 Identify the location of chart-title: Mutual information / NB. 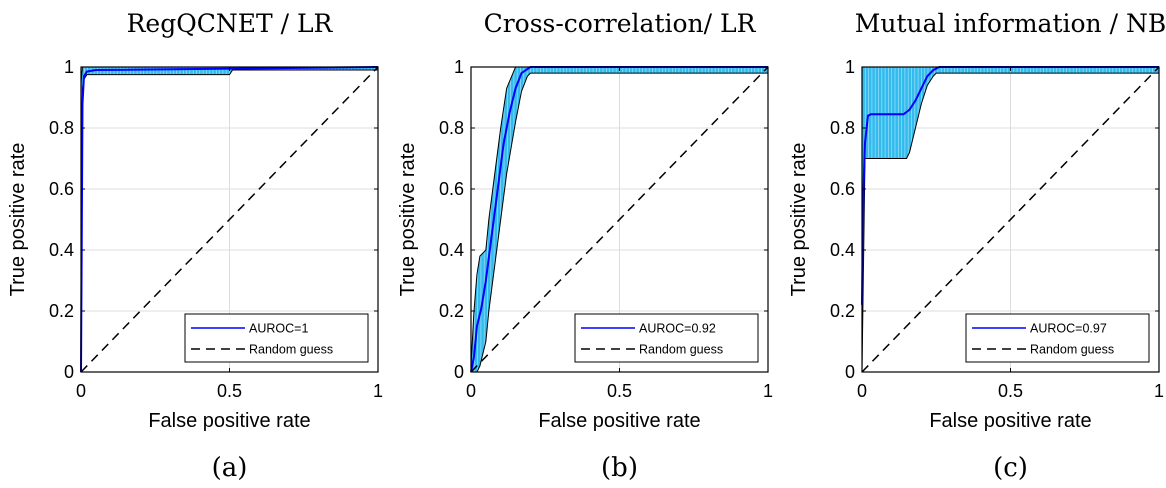
(1010, 23).